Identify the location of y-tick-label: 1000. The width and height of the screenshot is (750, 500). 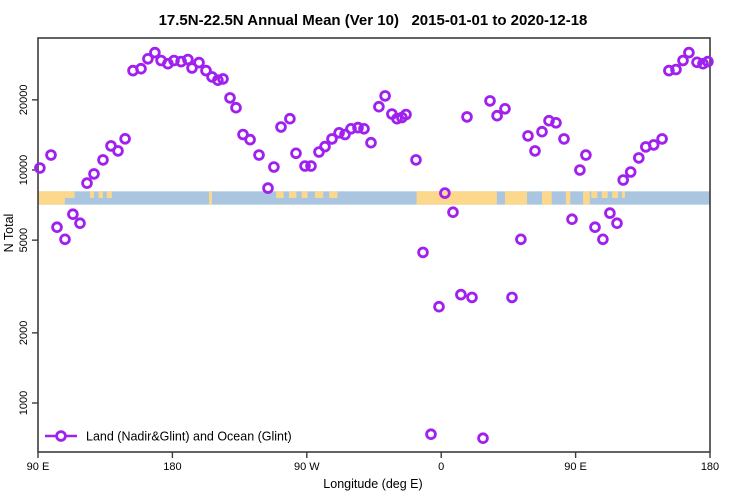
(24, 403).